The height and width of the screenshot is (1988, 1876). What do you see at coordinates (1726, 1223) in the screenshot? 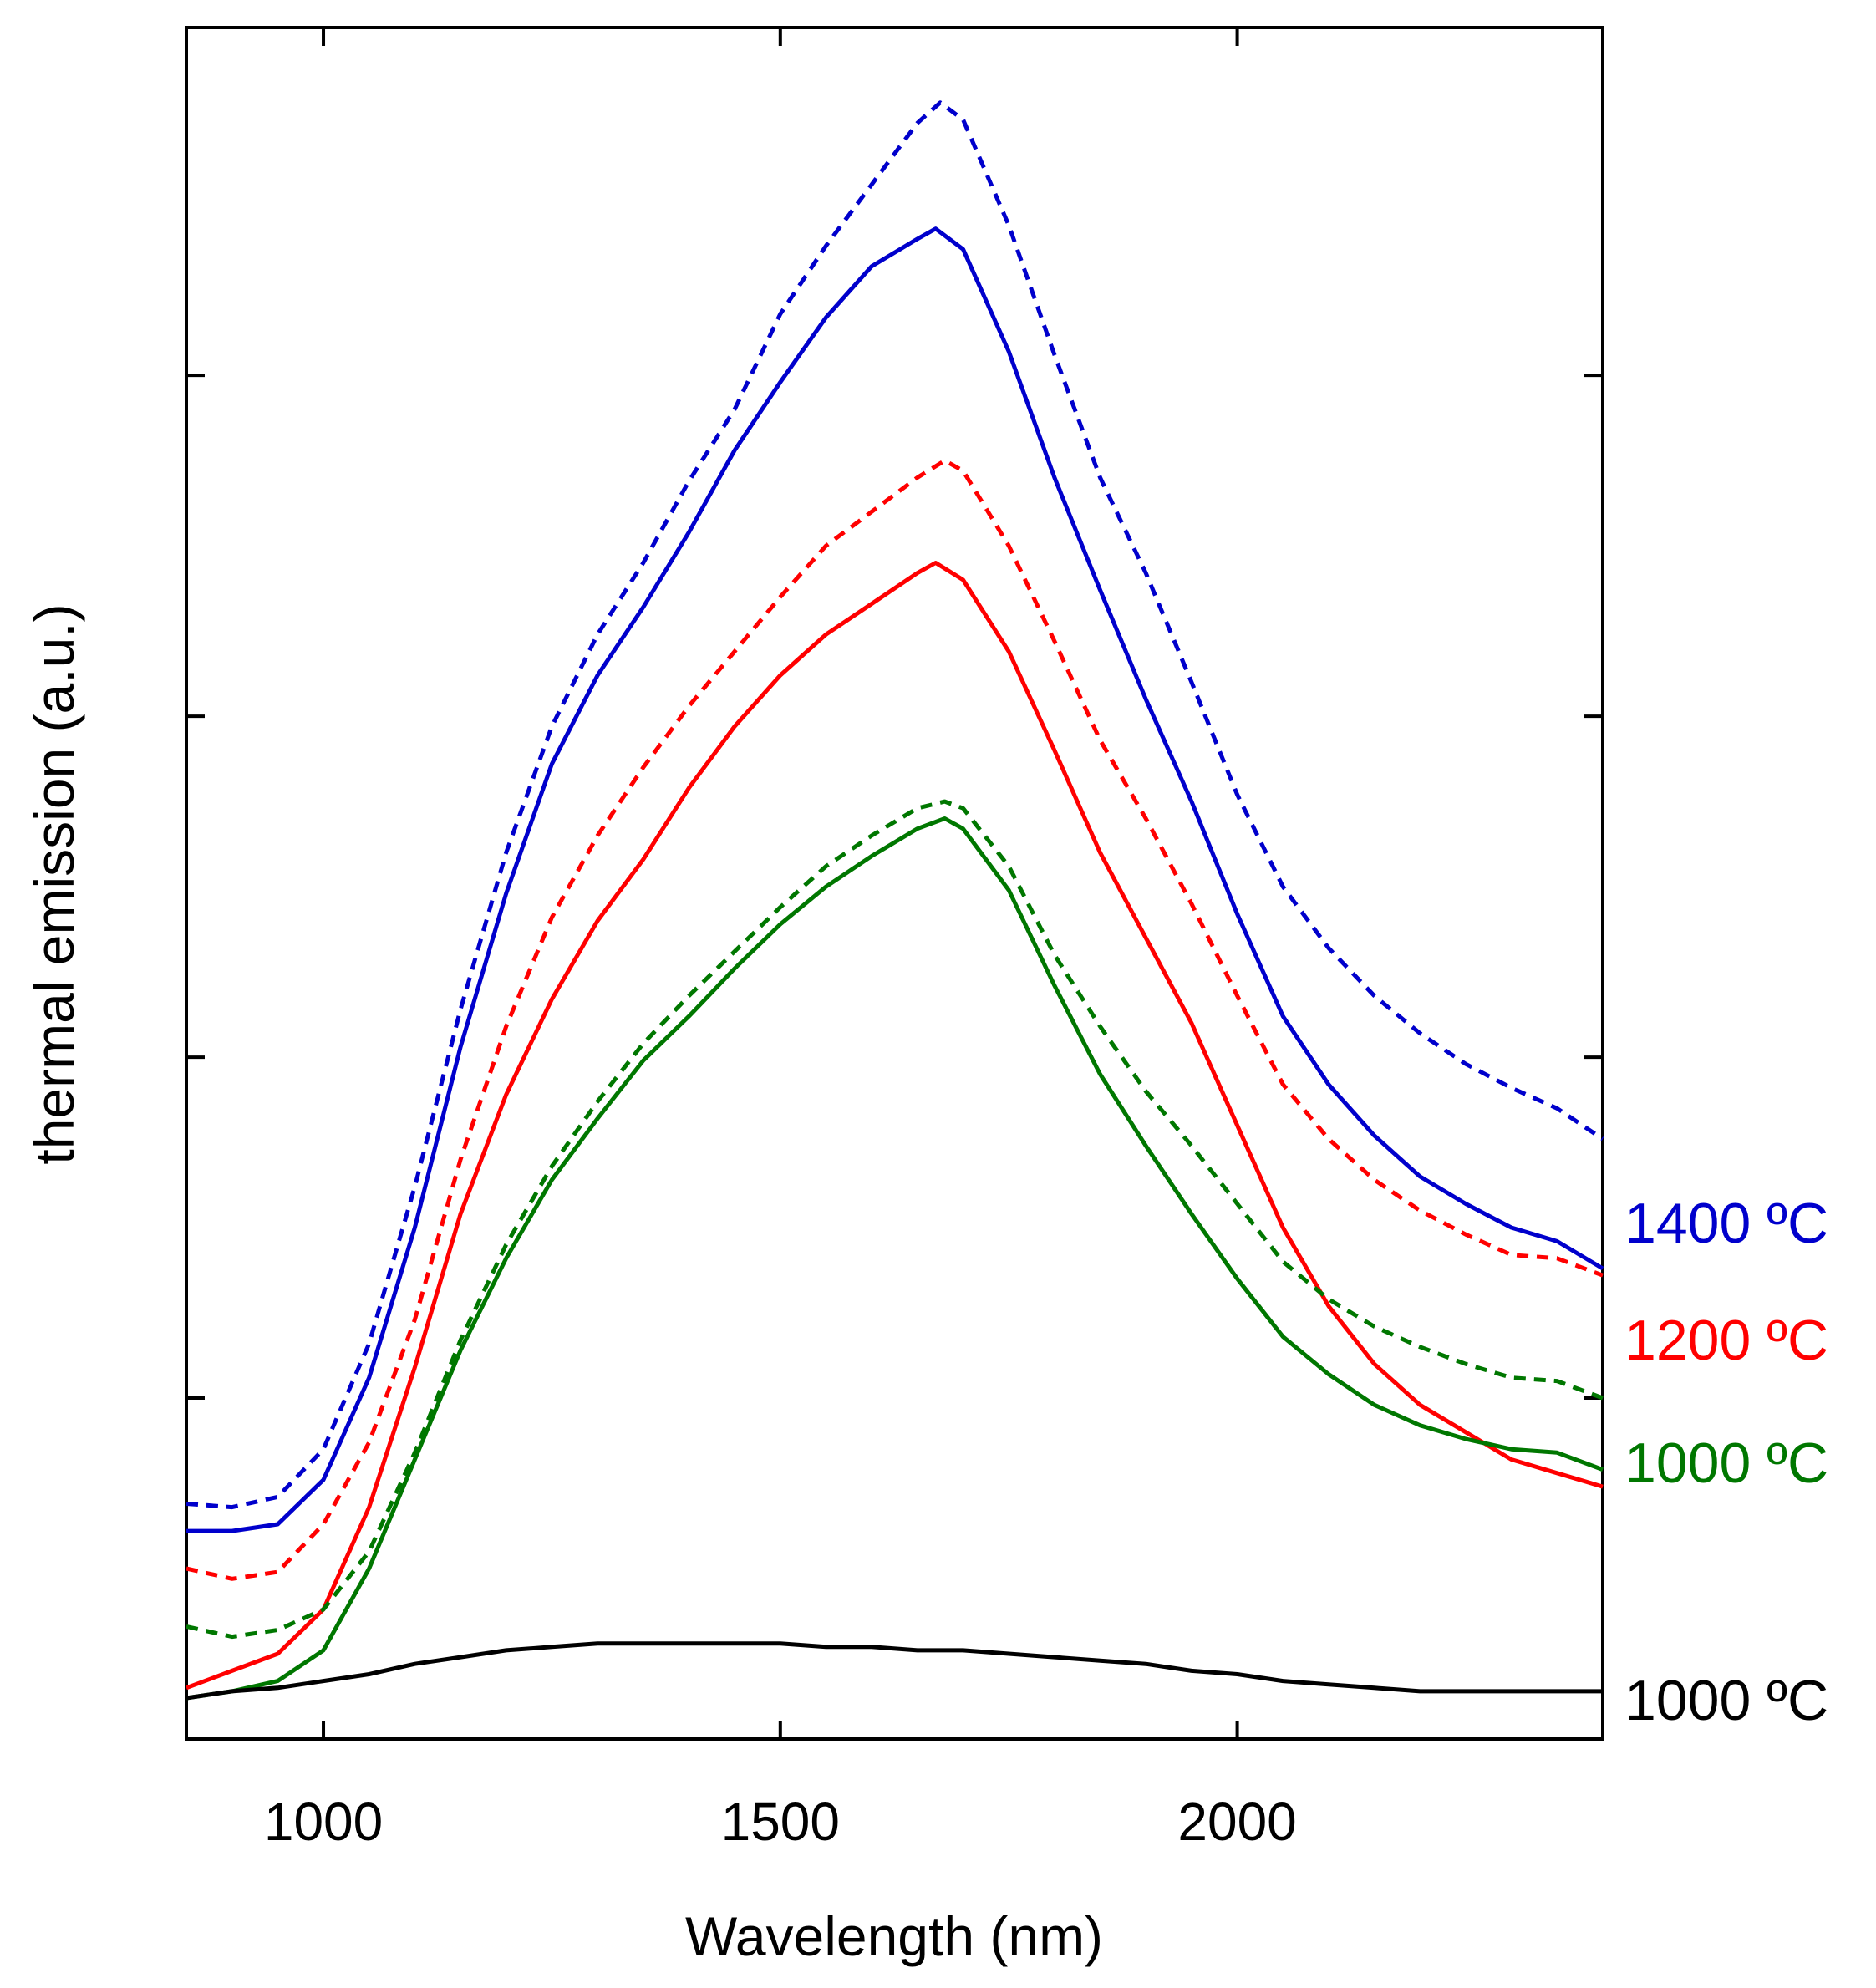
I see `series-label-1: 1400 ºC` at bounding box center [1726, 1223].